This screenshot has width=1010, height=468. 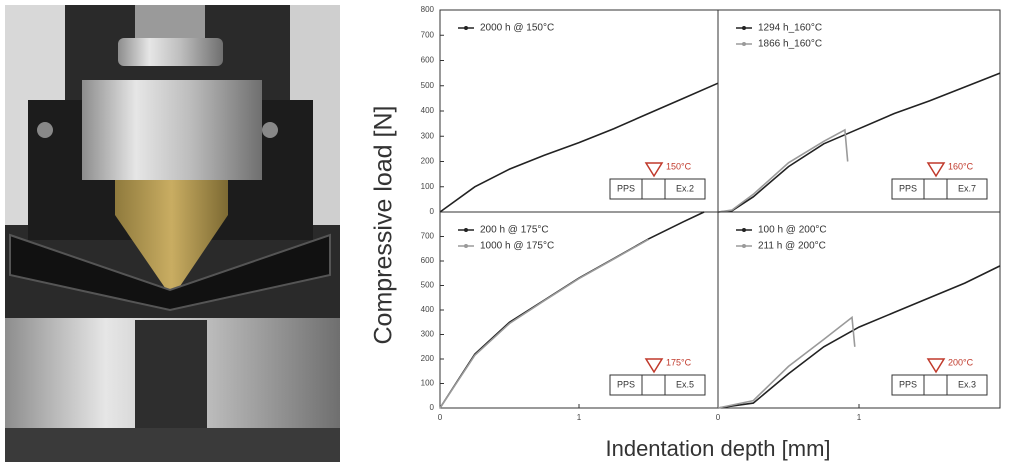 What do you see at coordinates (517, 246) in the screenshot?
I see `legend-label: 1000 h @ 175°C` at bounding box center [517, 246].